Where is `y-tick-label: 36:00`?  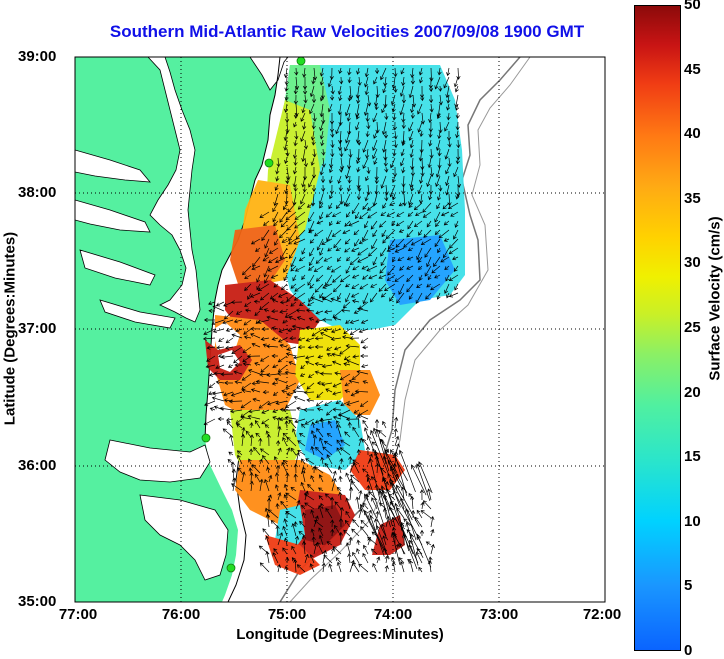
y-tick-label: 36:00 is located at coordinates (37, 465).